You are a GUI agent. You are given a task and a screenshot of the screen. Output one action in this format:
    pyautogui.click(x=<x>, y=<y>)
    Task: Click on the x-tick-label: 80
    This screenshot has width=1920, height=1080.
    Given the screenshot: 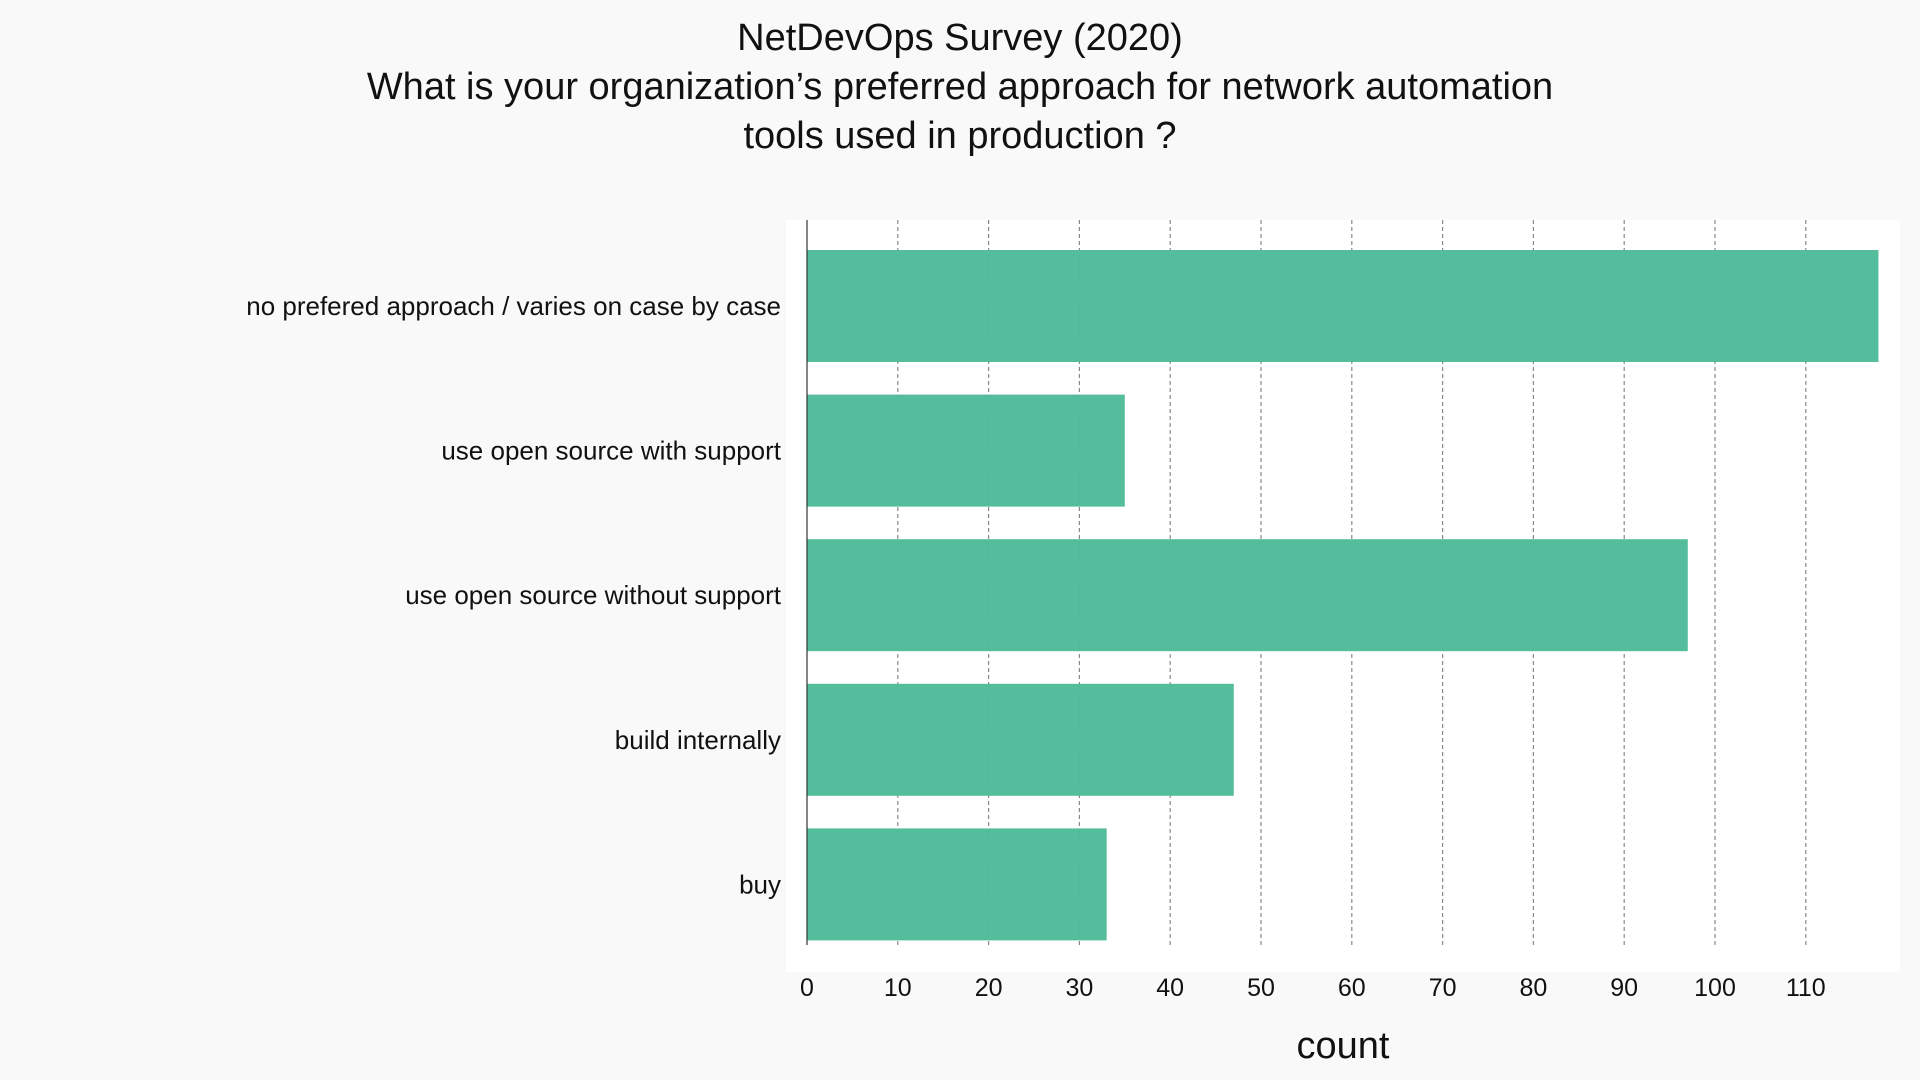 What is the action you would take?
    pyautogui.click(x=1533, y=988)
    